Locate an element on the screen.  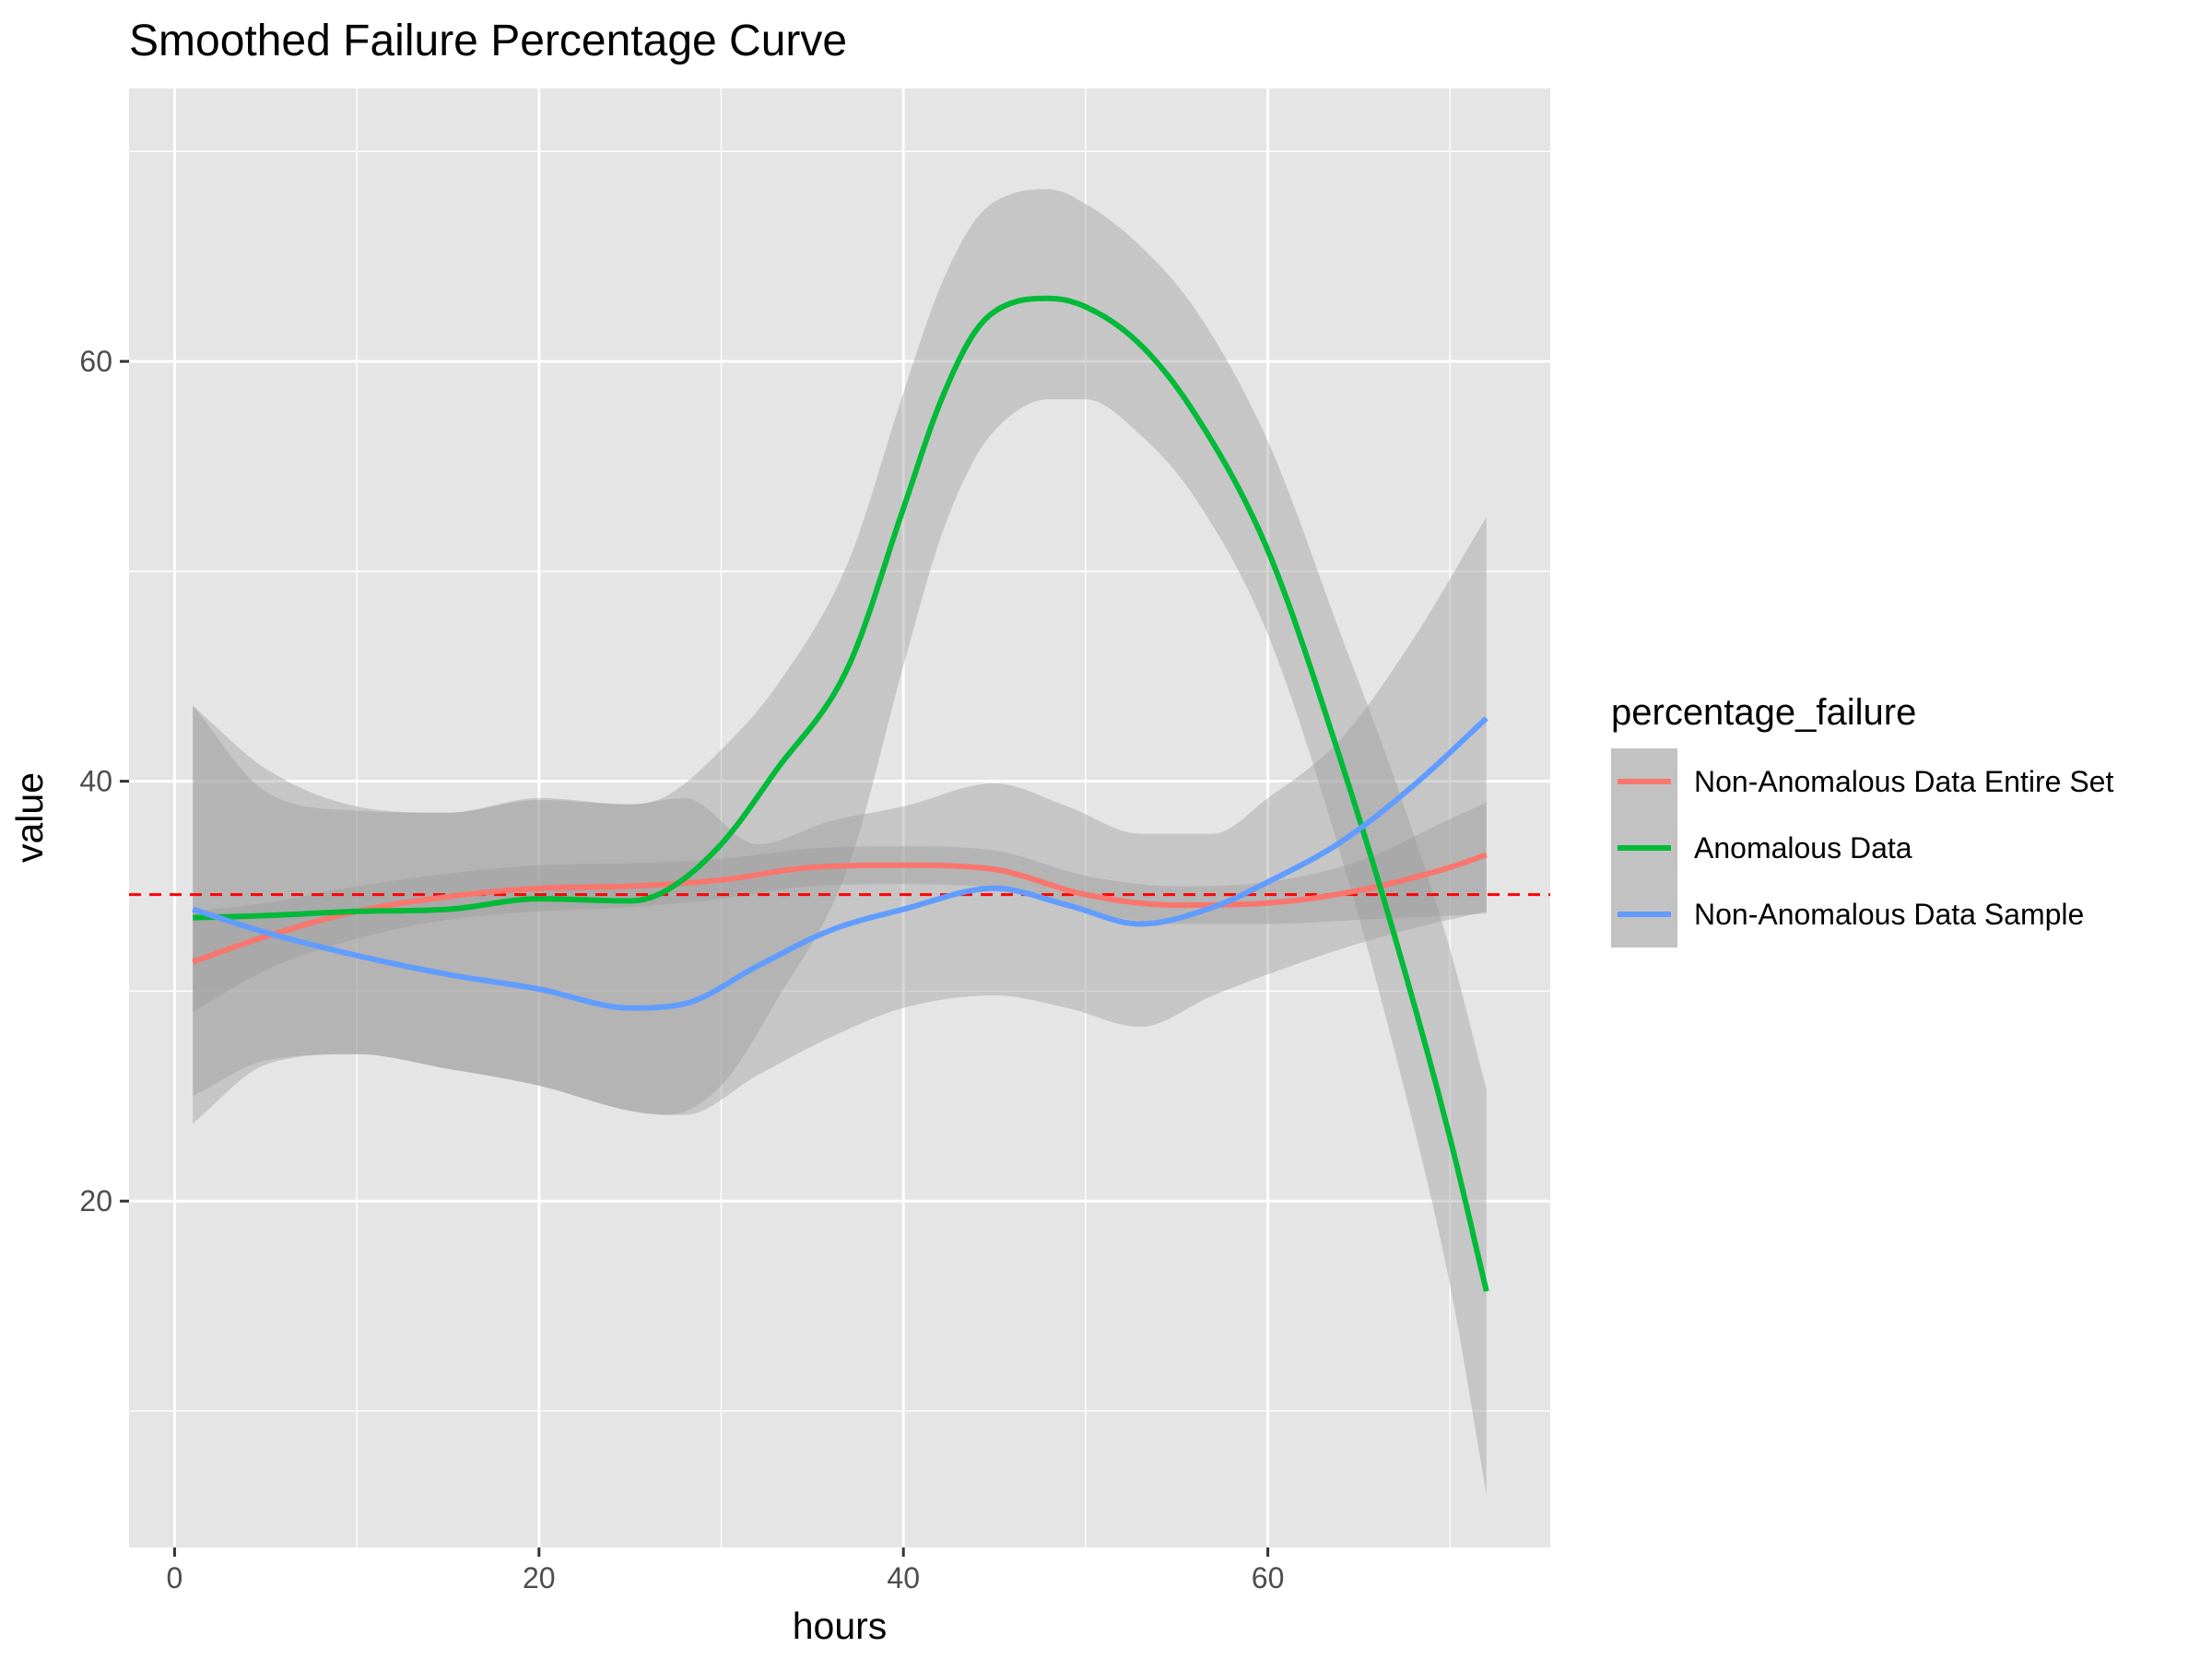
y-tick-label: 60 is located at coordinates (95, 361).